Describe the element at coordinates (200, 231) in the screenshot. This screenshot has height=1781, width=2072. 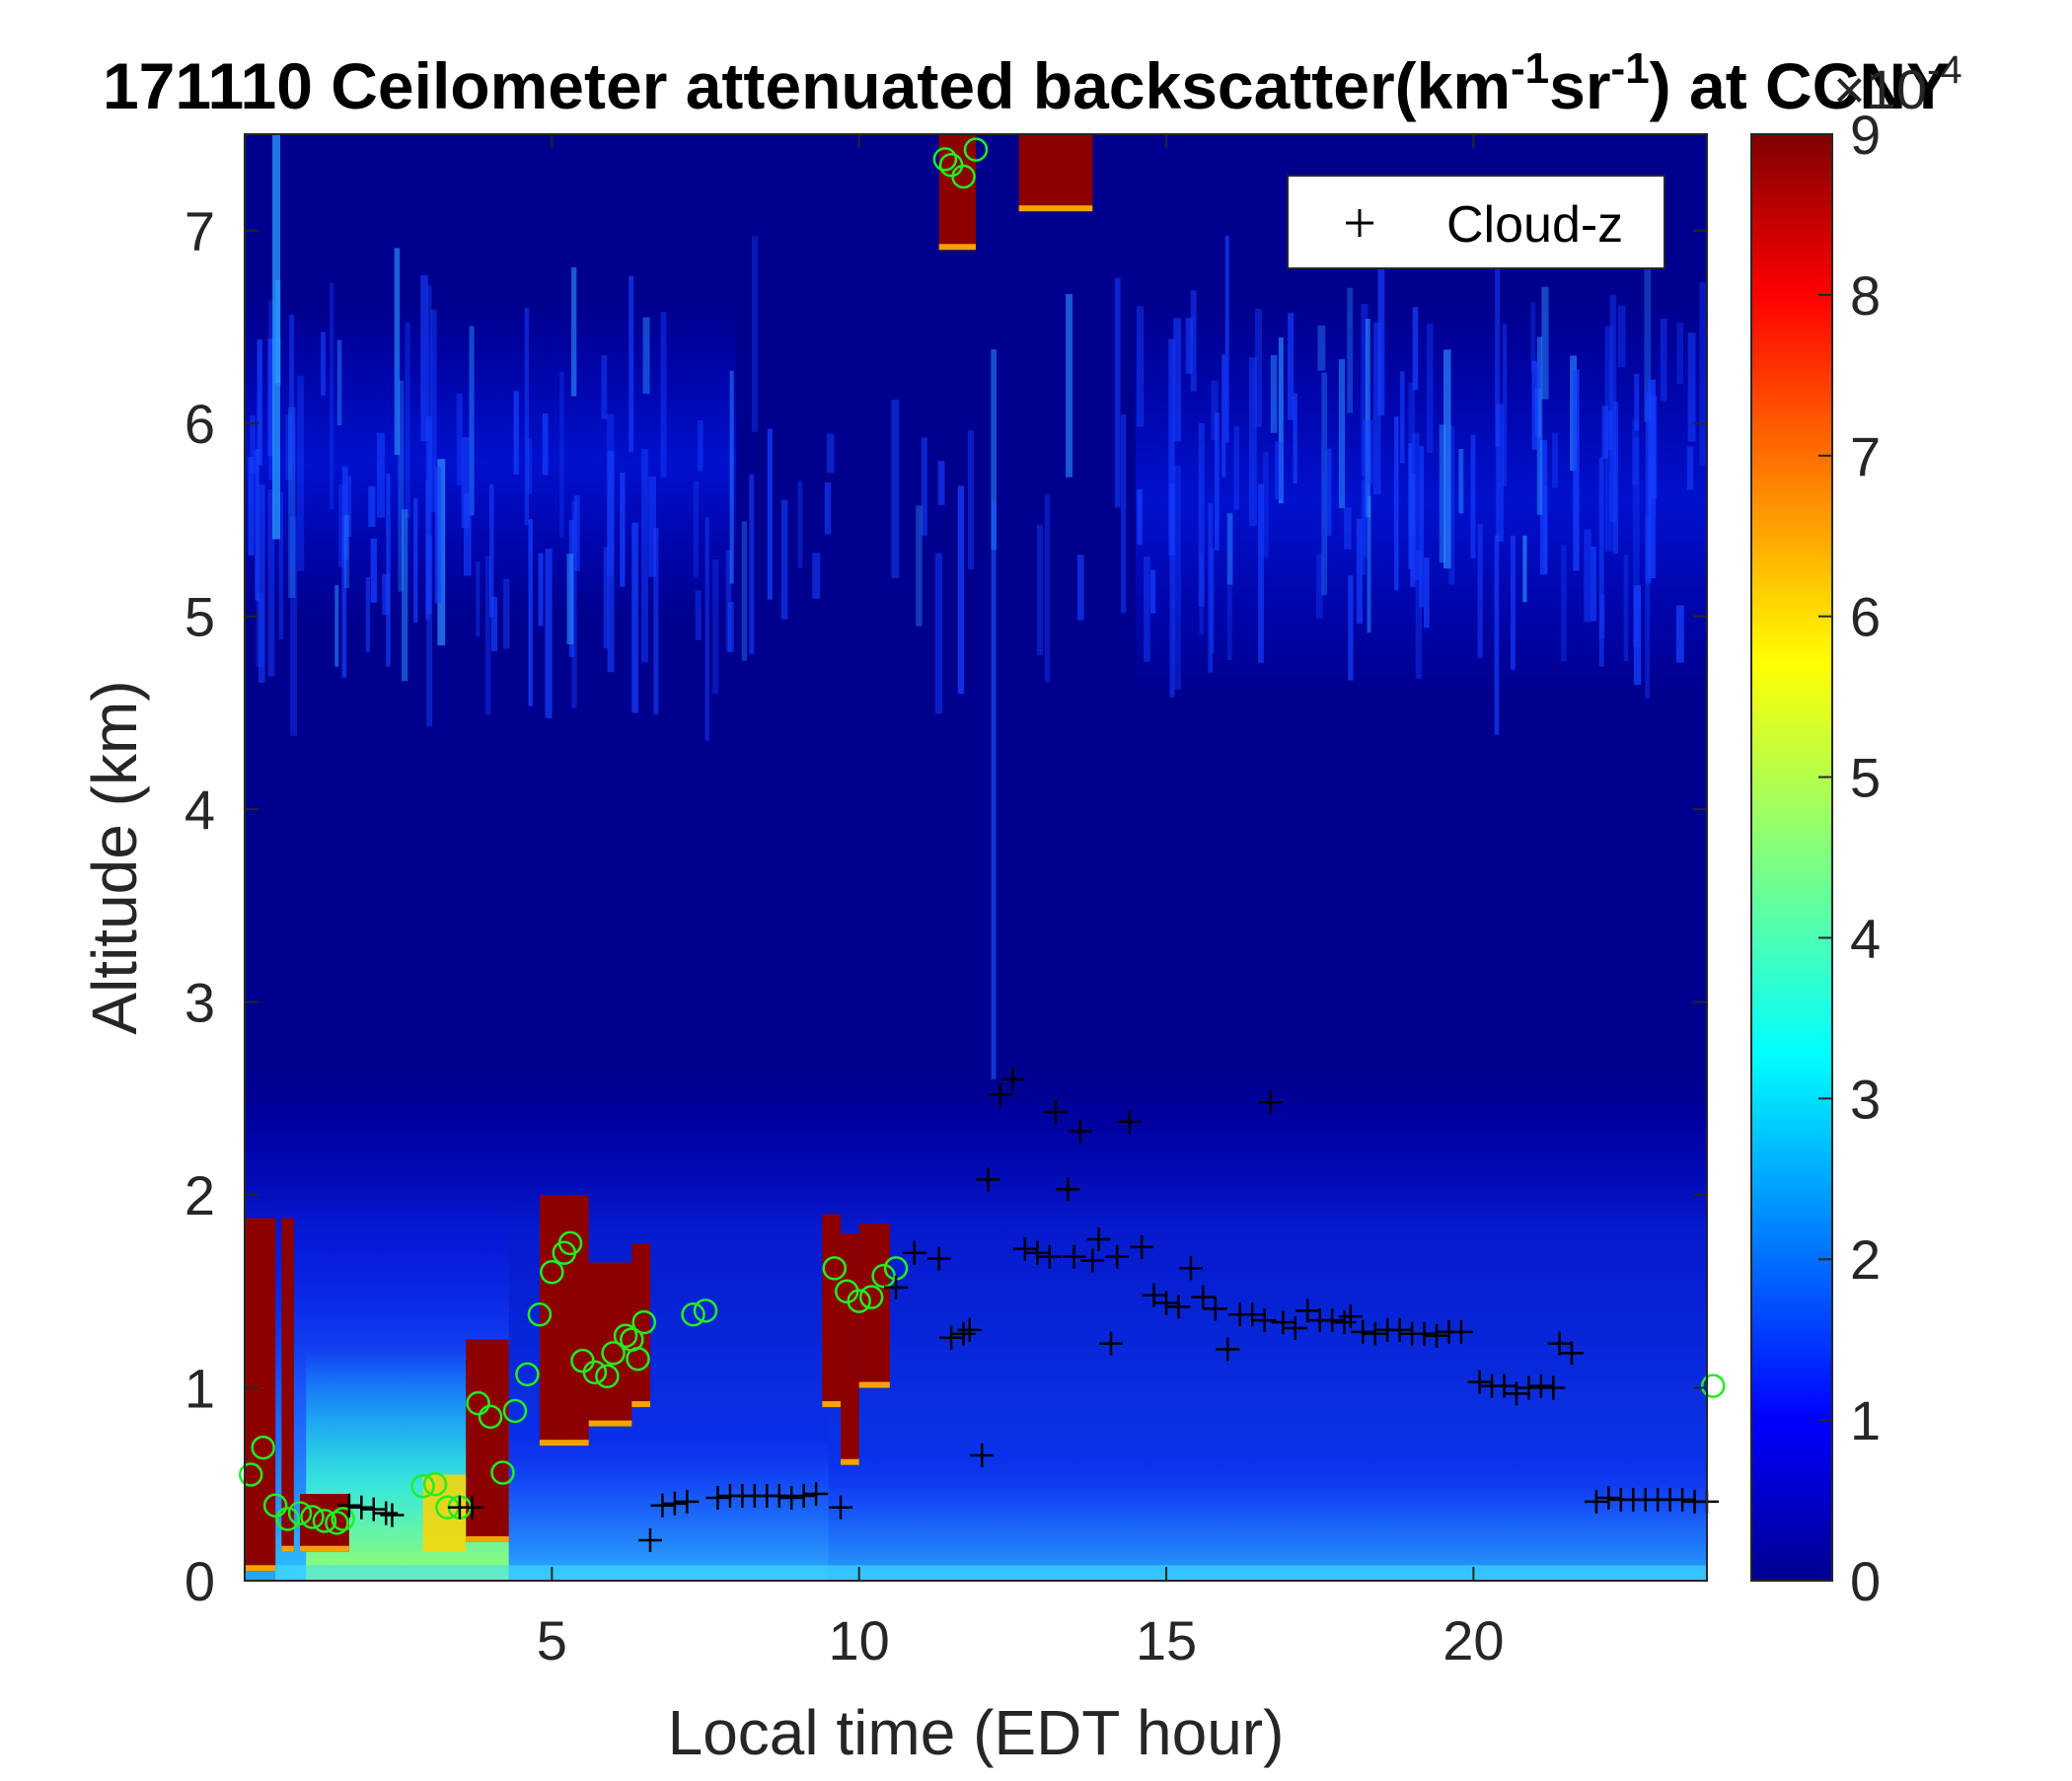
I see `y-tick-label: 7` at that location.